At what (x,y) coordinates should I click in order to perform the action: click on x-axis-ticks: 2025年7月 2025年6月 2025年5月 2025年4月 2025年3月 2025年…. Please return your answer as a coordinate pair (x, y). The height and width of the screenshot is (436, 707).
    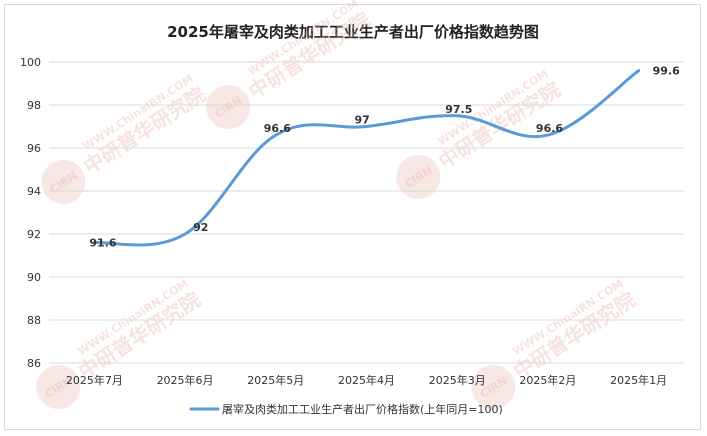
    Looking at the image, I should click on (366, 380).